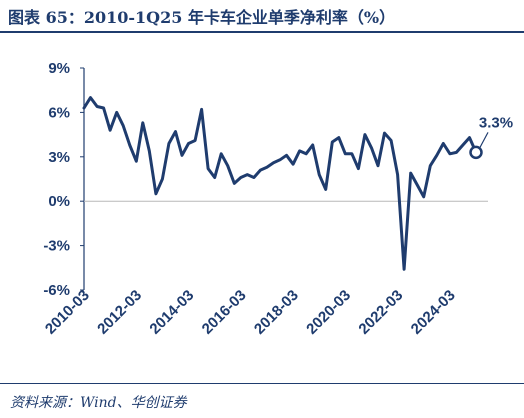 This screenshot has width=524, height=418. What do you see at coordinates (476, 152) in the screenshot?
I see `last-point-marker` at bounding box center [476, 152].